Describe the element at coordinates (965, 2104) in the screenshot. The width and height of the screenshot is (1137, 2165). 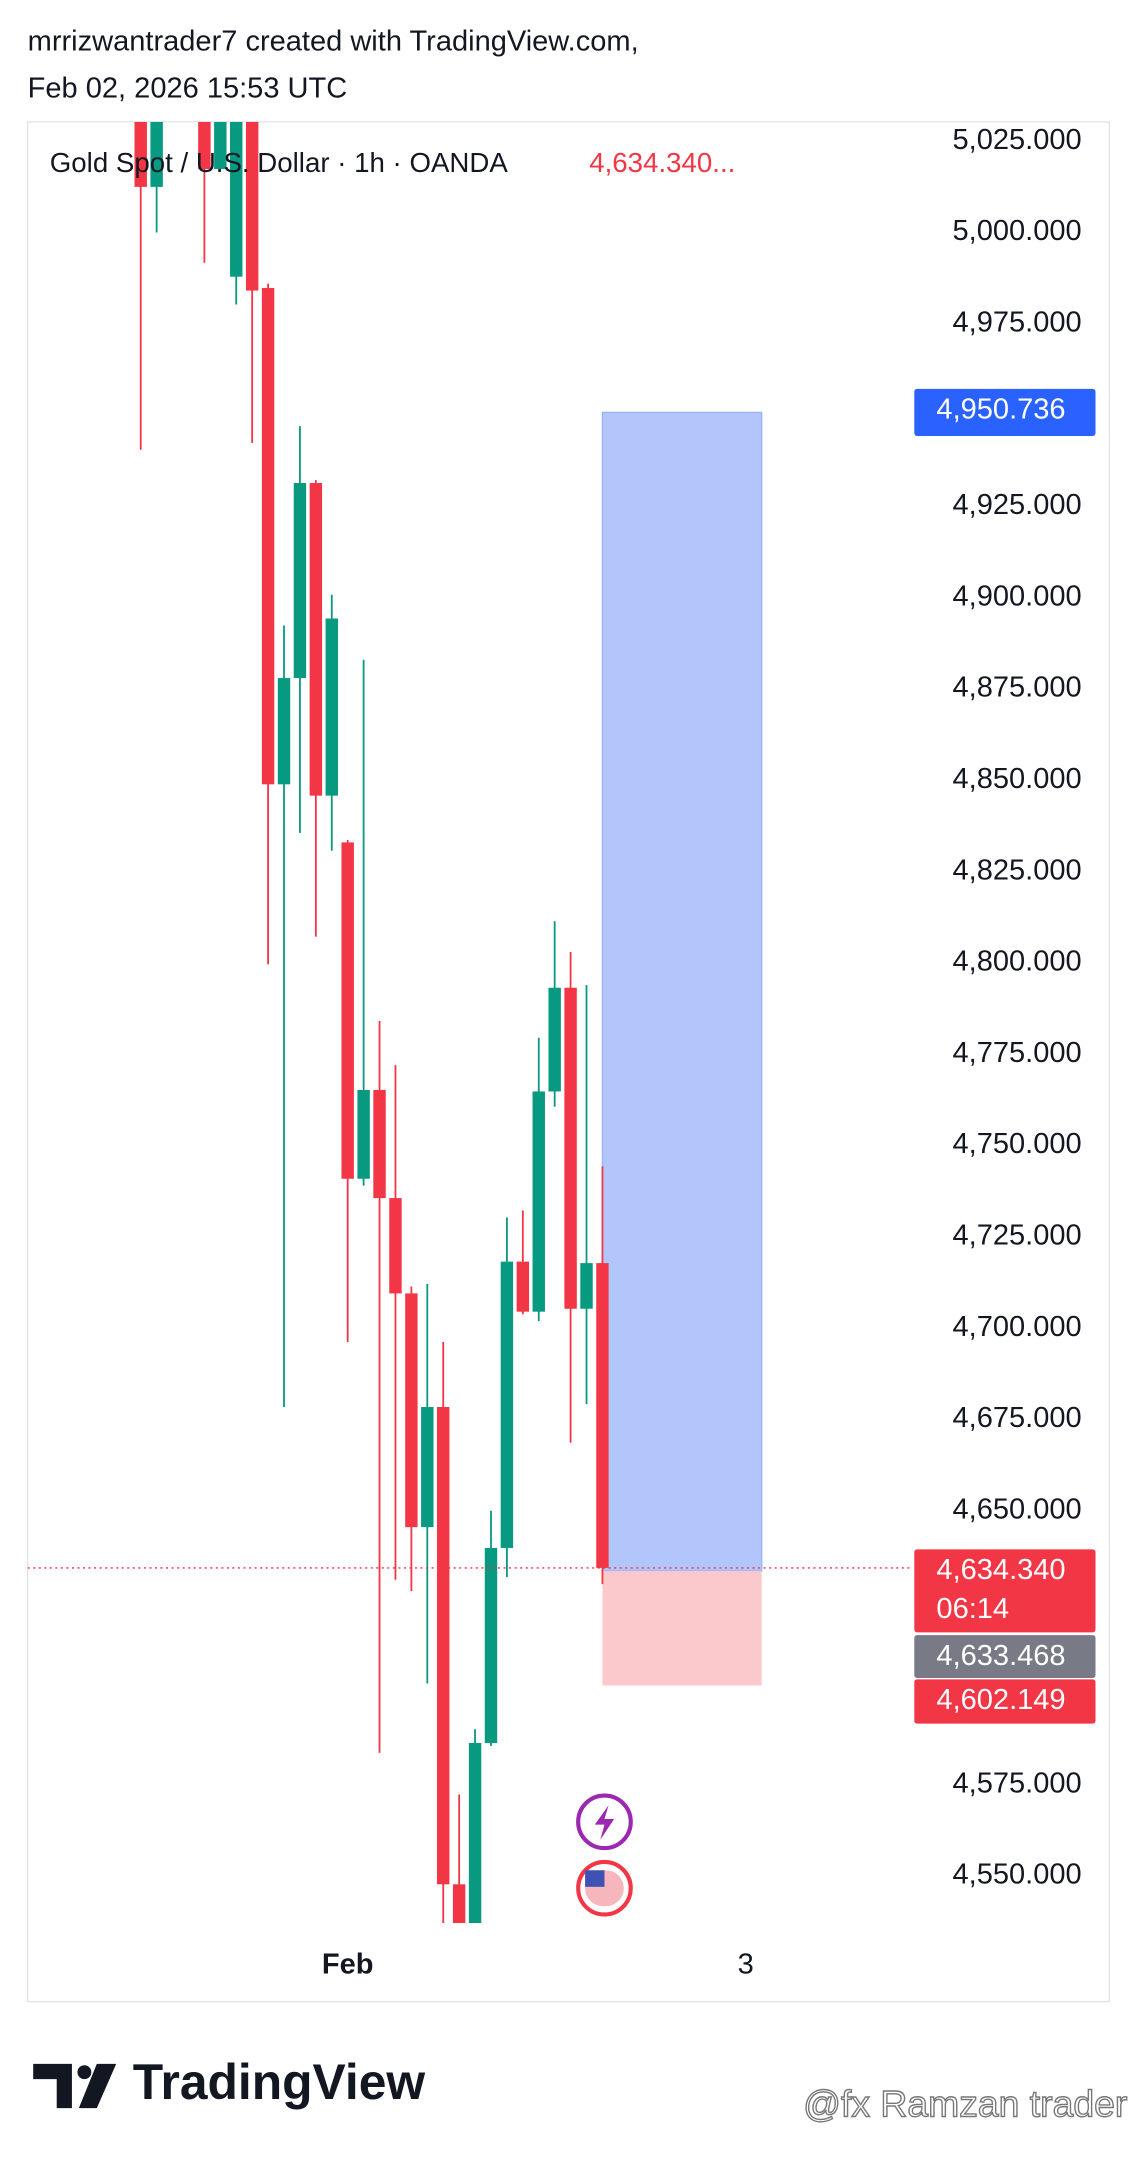
I see `watermark: @fx Ramzan trader` at that location.